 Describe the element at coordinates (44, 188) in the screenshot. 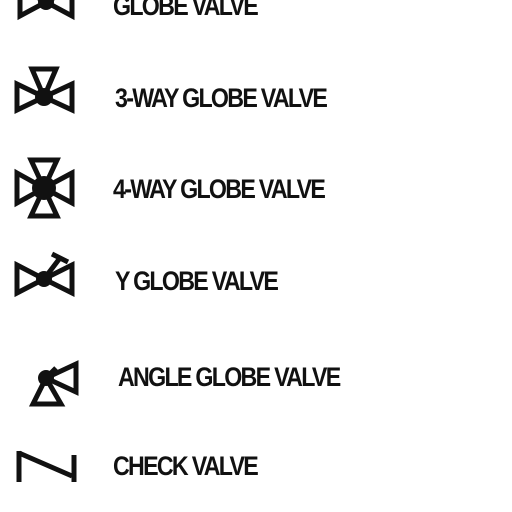

I see `four-way-globe-valve-icon` at that location.